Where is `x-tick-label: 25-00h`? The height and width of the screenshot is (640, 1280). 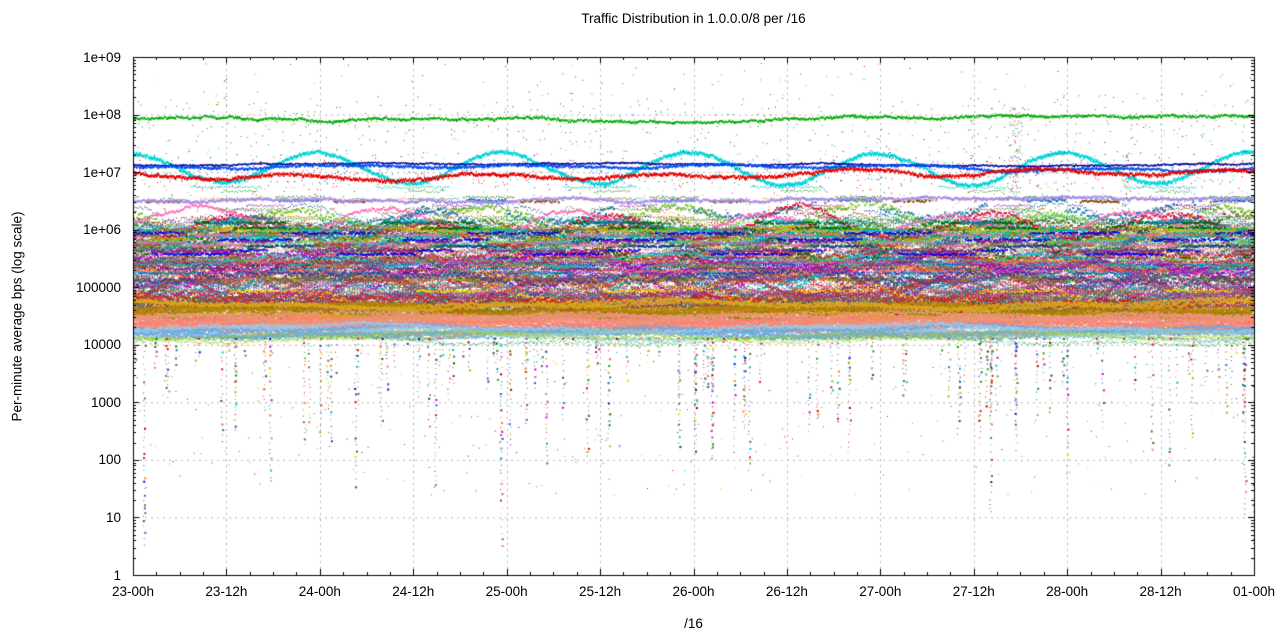 x-tick-label: 25-00h is located at coordinates (506, 591).